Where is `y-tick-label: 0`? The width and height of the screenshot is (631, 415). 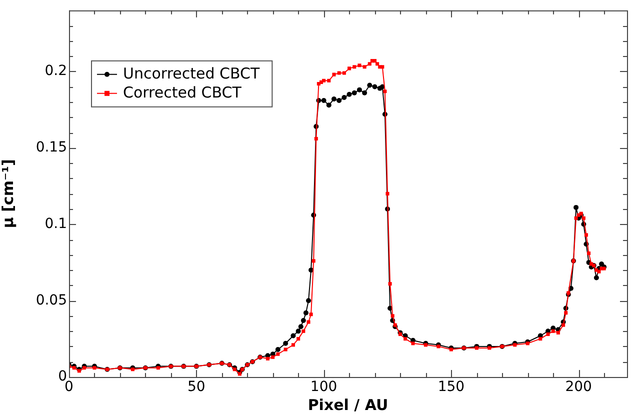 y-tick-label: 0 is located at coordinates (62, 376).